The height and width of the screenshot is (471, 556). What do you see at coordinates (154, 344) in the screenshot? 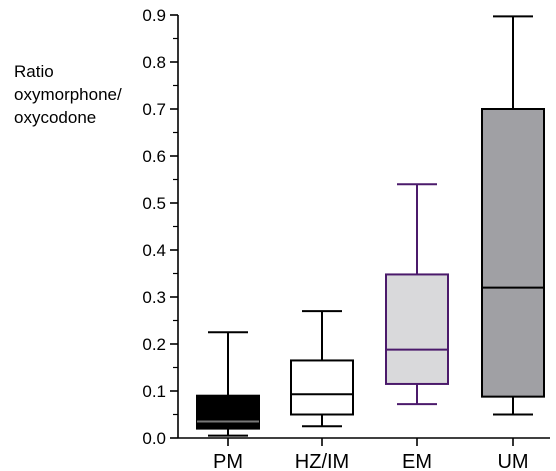
I see `y-tick-label: 0.2` at bounding box center [154, 344].